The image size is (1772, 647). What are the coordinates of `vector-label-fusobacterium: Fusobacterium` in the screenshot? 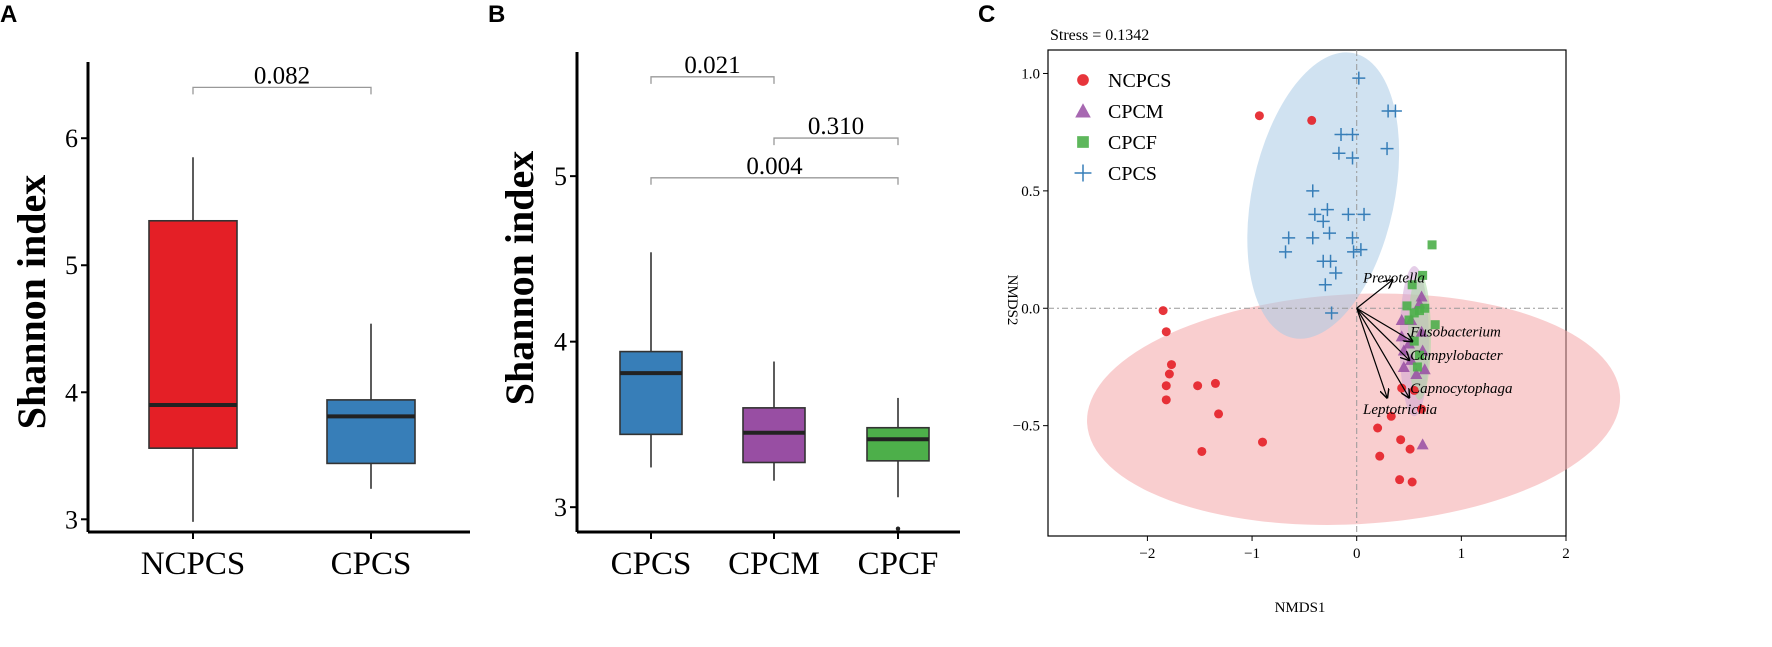 It's located at (1455, 333).